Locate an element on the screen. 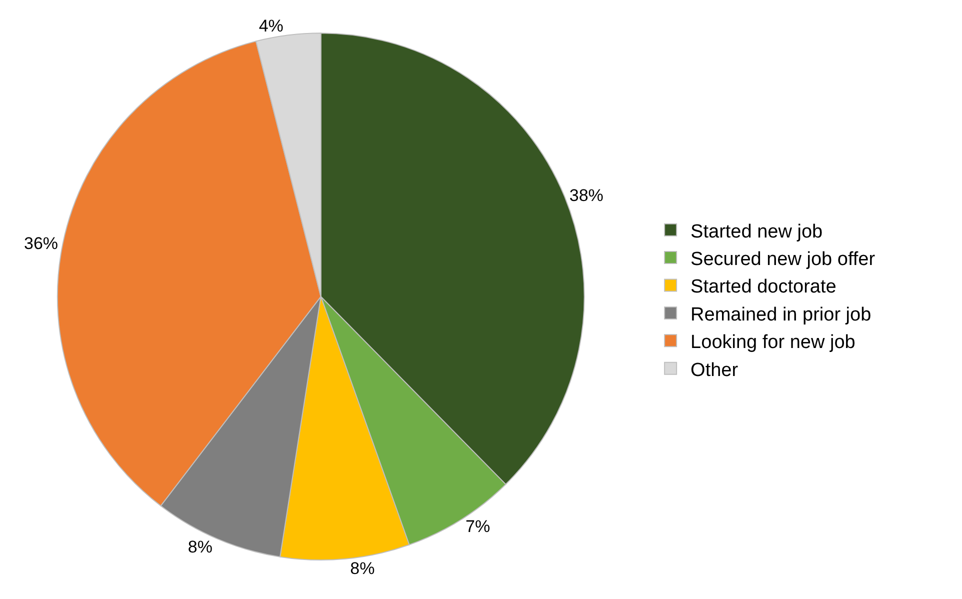 The width and height of the screenshot is (962, 599). data-label: 38% is located at coordinates (586, 195).